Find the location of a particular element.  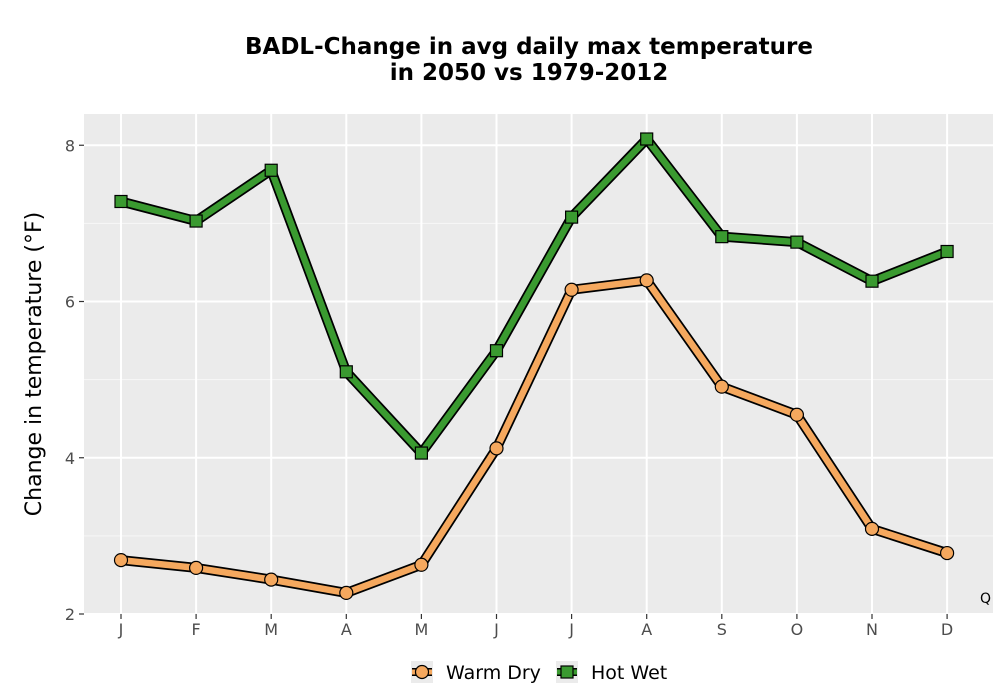

y-axis: 2 4 6 8 is located at coordinates (74, 380).